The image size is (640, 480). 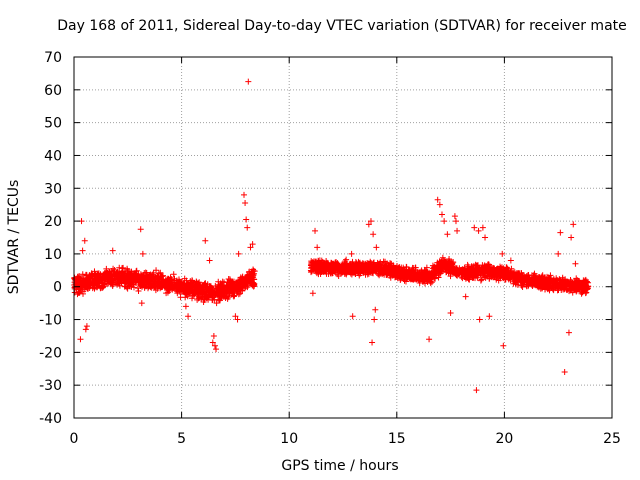 I want to click on x-tick-label: 5, so click(x=181, y=439).